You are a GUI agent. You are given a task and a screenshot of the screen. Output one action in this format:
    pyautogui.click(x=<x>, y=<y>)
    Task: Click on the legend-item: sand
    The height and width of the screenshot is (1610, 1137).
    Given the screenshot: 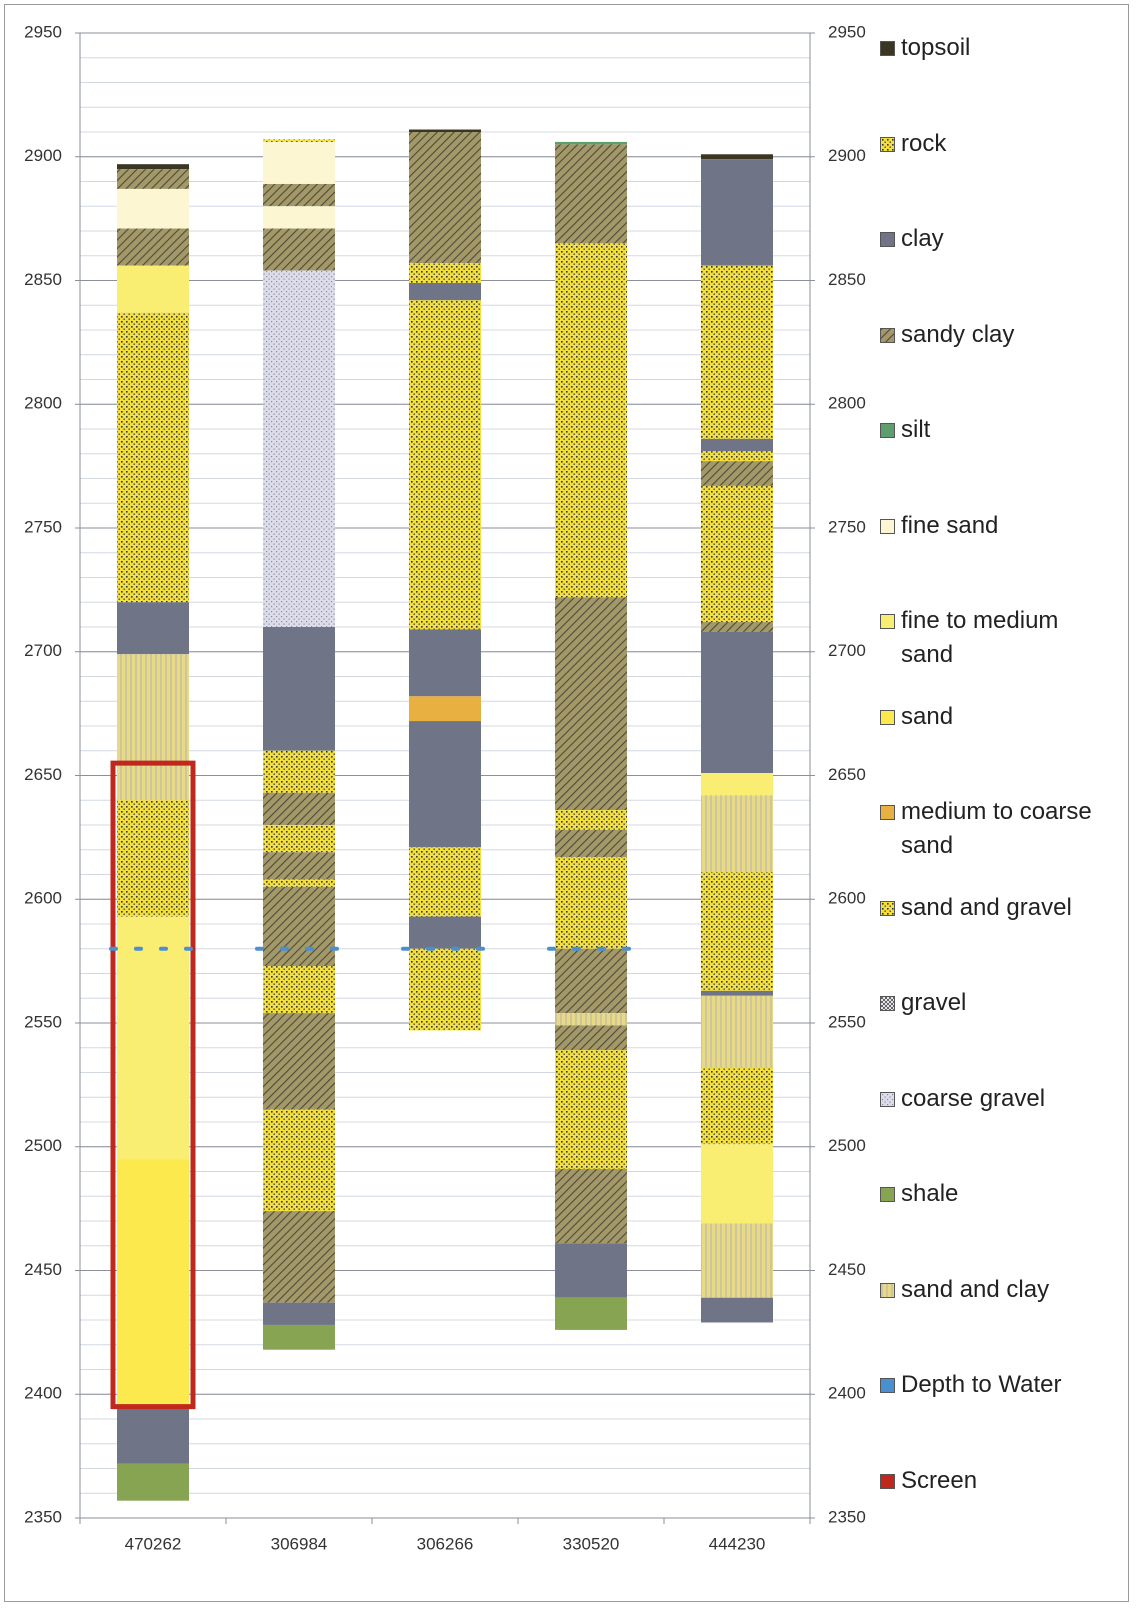 What is the action you would take?
    pyautogui.click(x=997, y=717)
    